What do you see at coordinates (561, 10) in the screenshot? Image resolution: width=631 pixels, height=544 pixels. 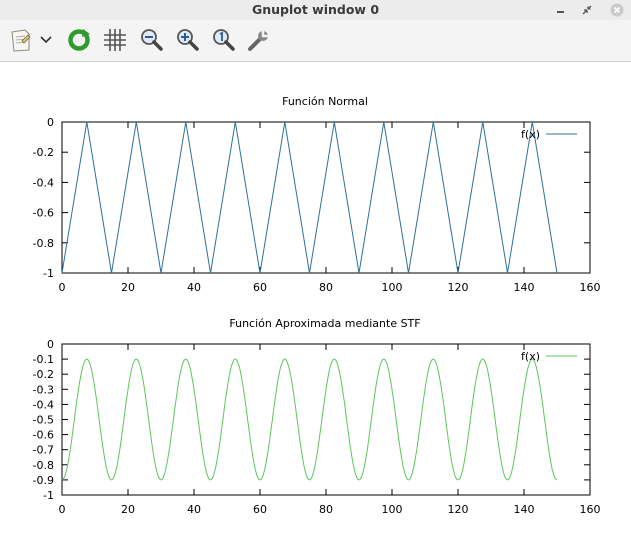 I see `minimize-icon` at bounding box center [561, 10].